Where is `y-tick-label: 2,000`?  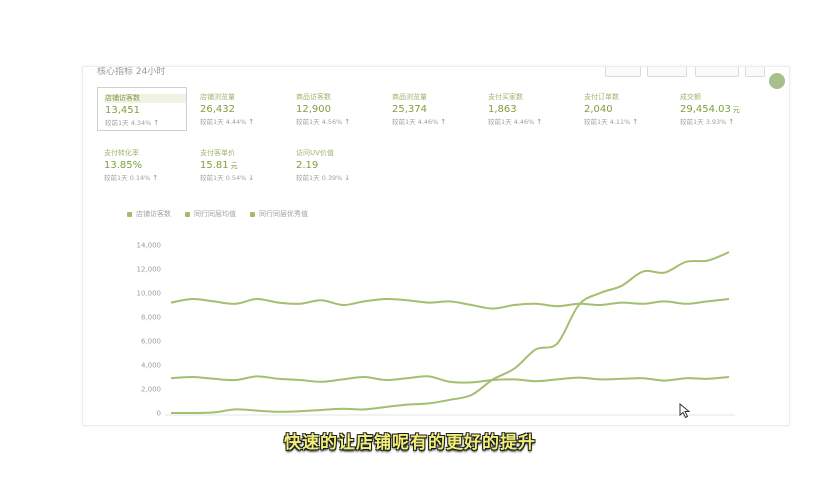 y-tick-label: 2,000 is located at coordinates (151, 390).